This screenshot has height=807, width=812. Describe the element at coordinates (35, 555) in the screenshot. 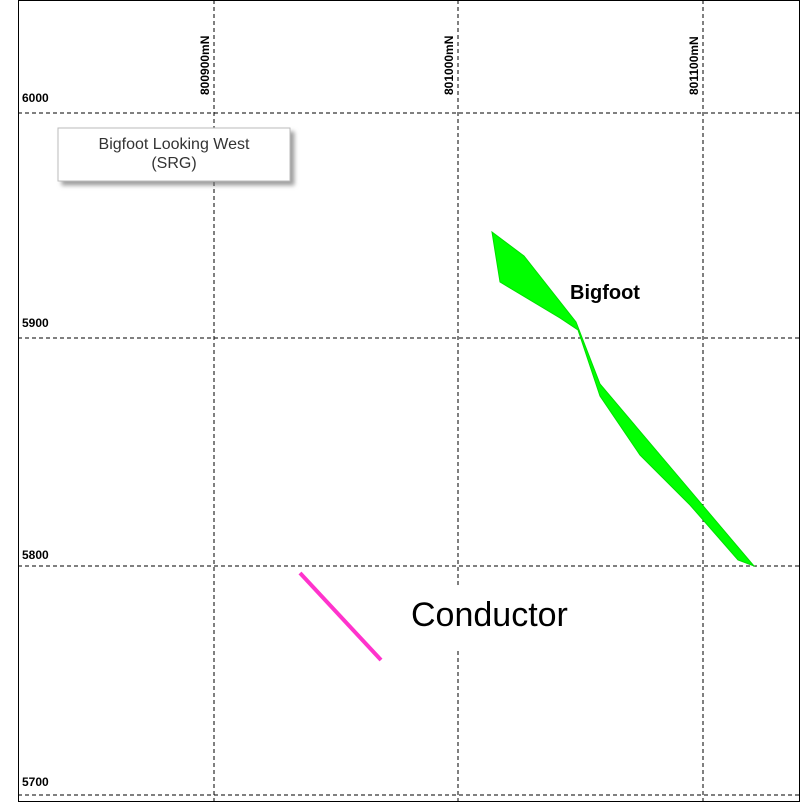

I see `elevation-label: 5800` at that location.